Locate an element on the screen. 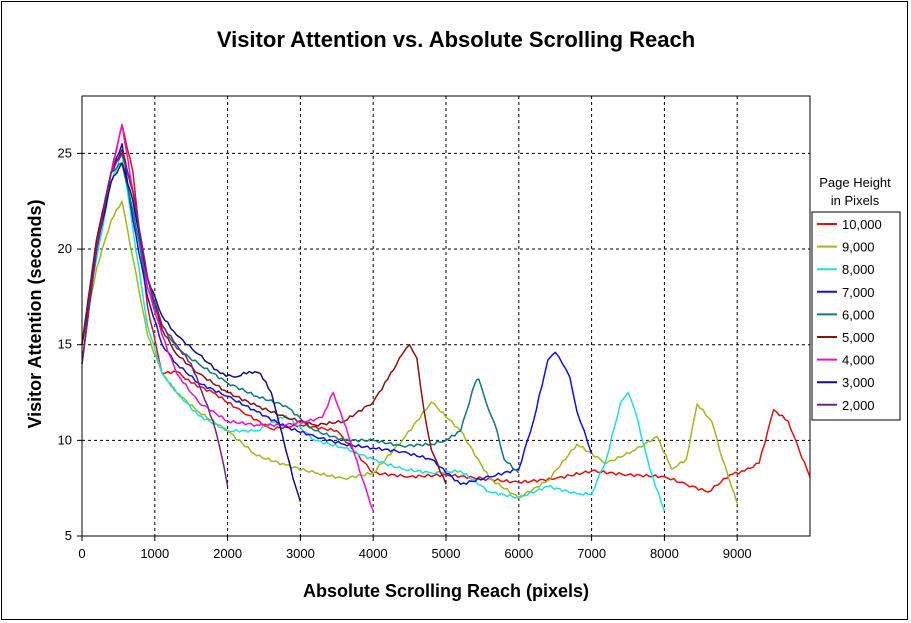 Image resolution: width=911 pixels, height=623 pixels. series-line-2000 is located at coordinates (155, 319).